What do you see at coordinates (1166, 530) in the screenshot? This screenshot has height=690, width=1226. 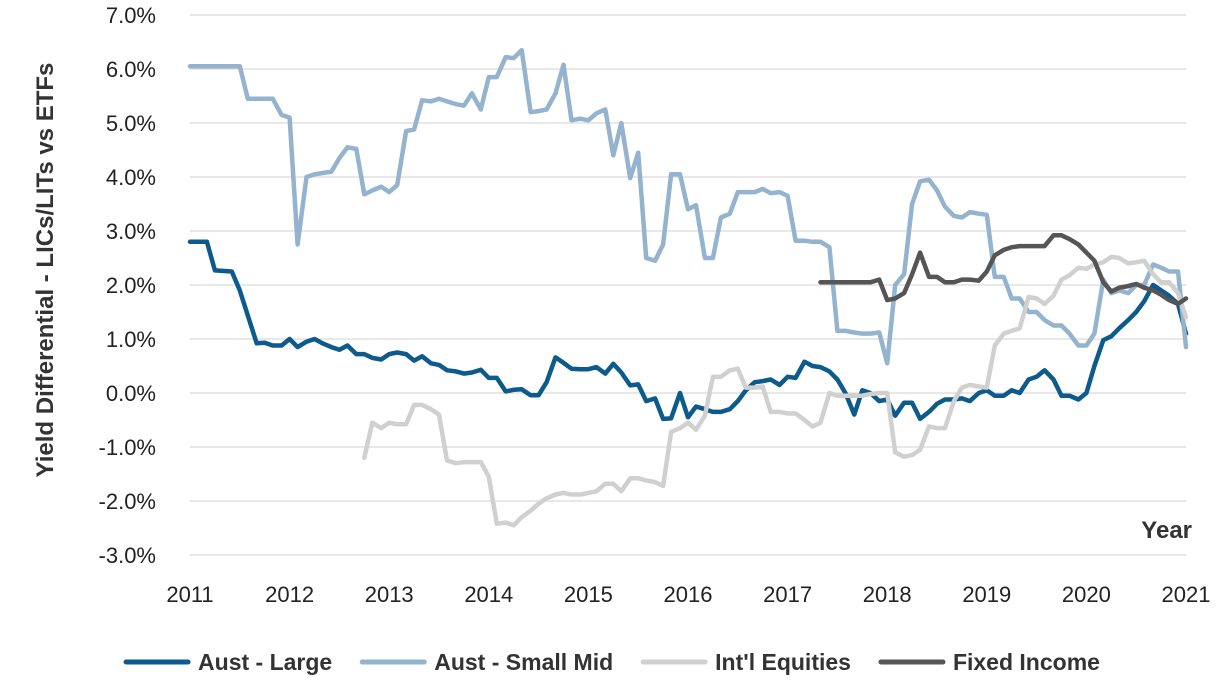 I see `x-axis-title: Year` at bounding box center [1166, 530].